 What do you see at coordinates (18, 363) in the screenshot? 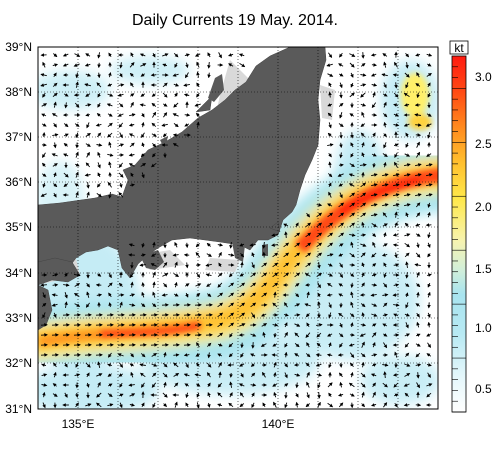
I see `lat-label: 32°N` at bounding box center [18, 363].